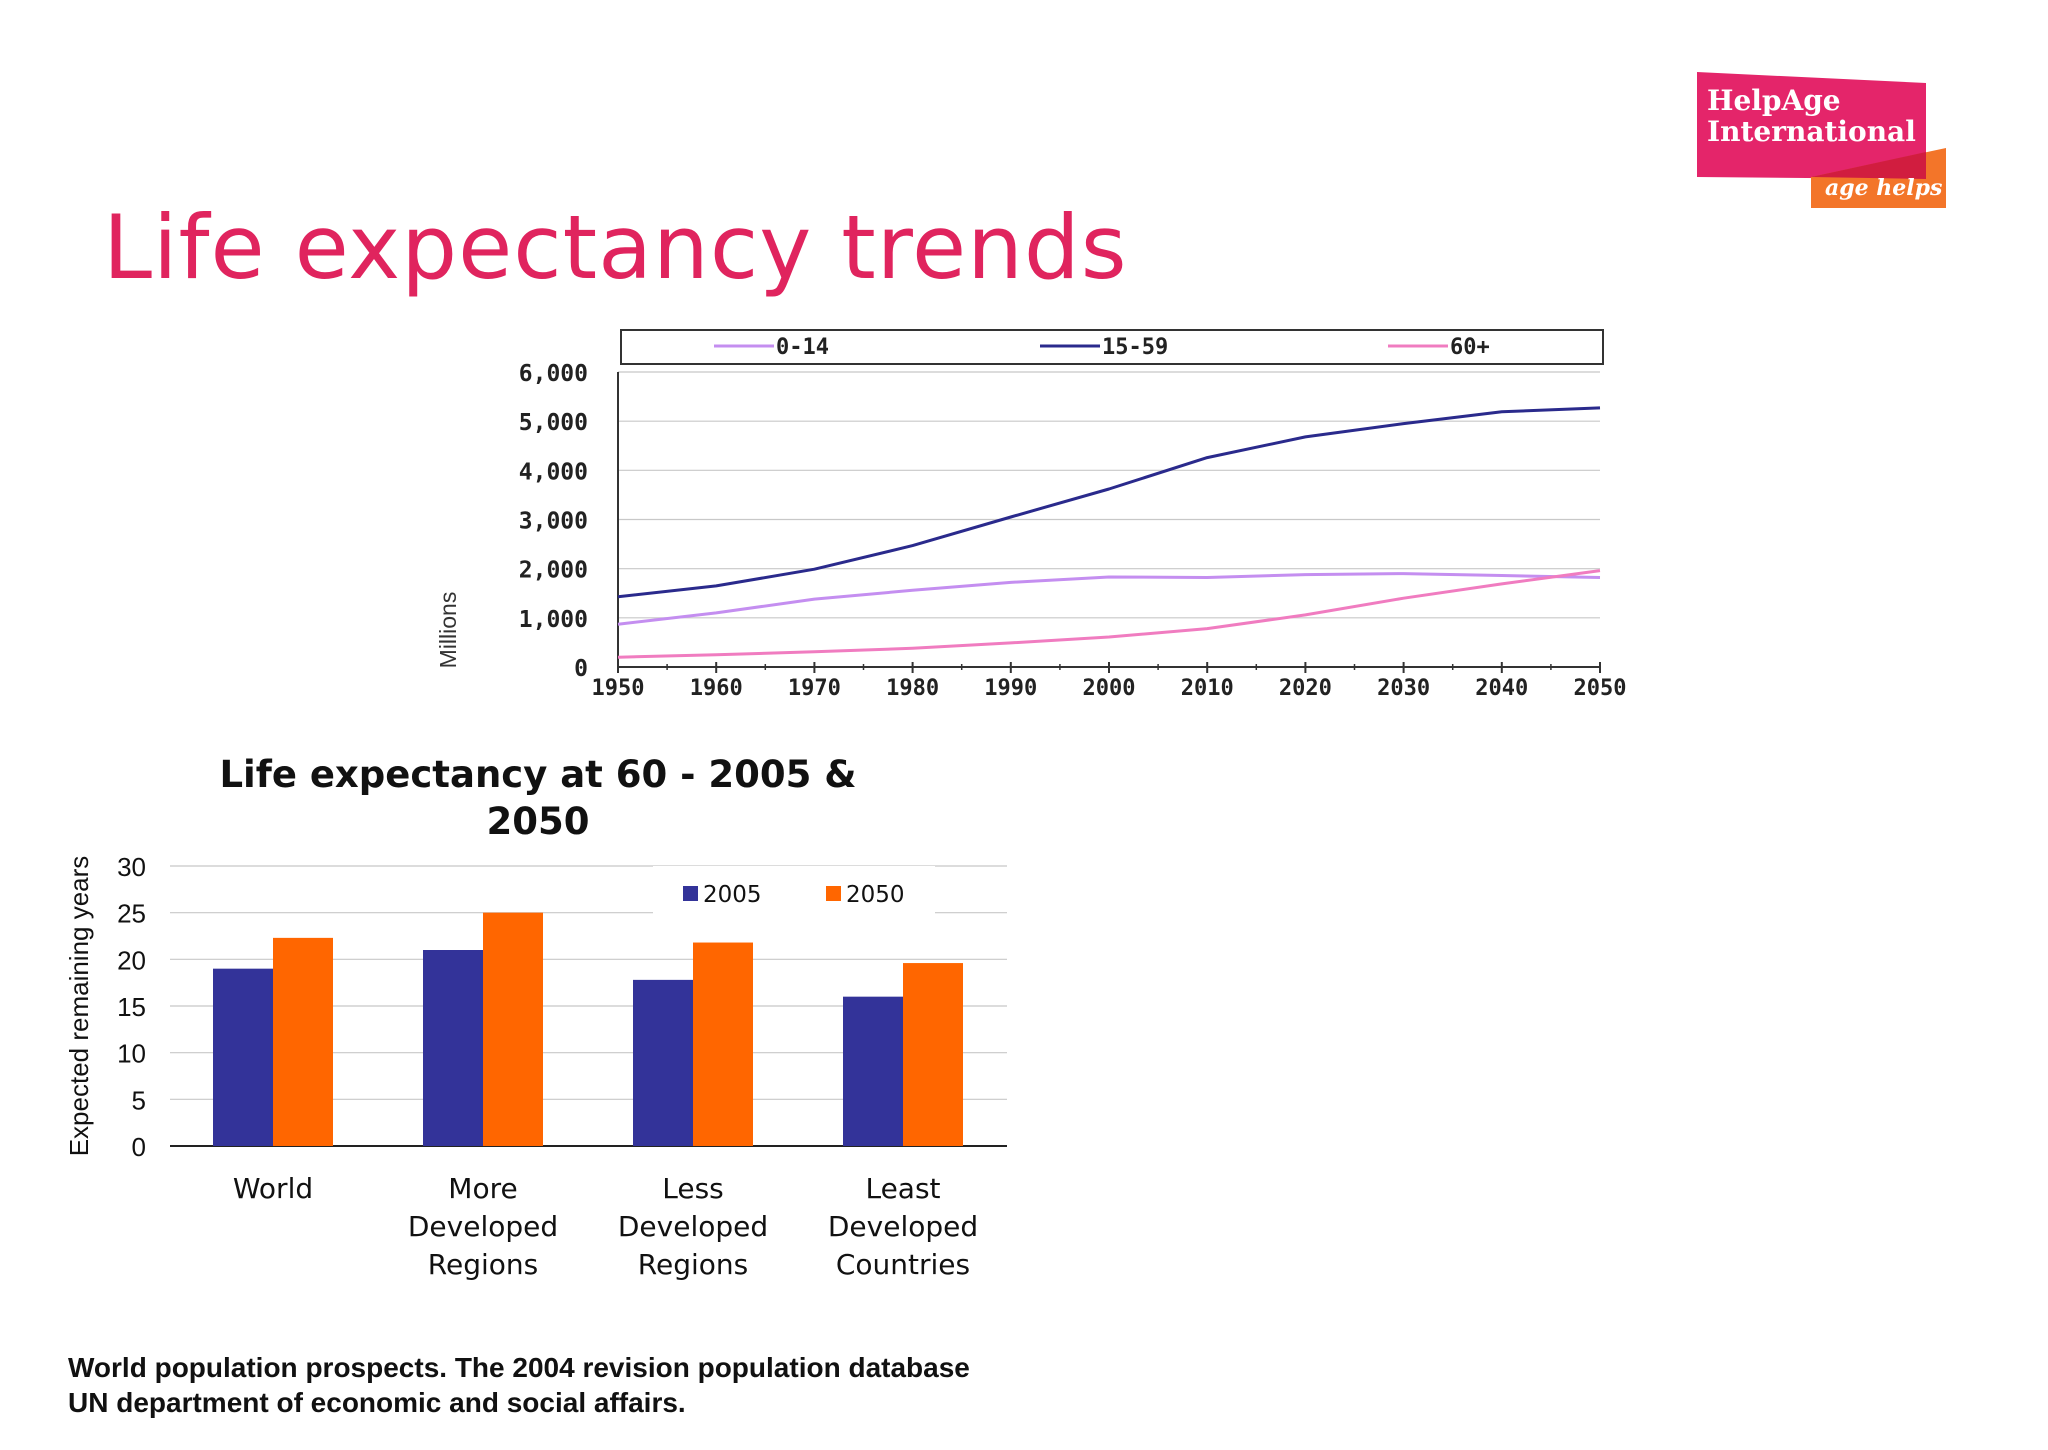 The width and height of the screenshot is (2048, 1450). What do you see at coordinates (131, 867) in the screenshot?
I see `bar-y-tick-label: 30` at bounding box center [131, 867].